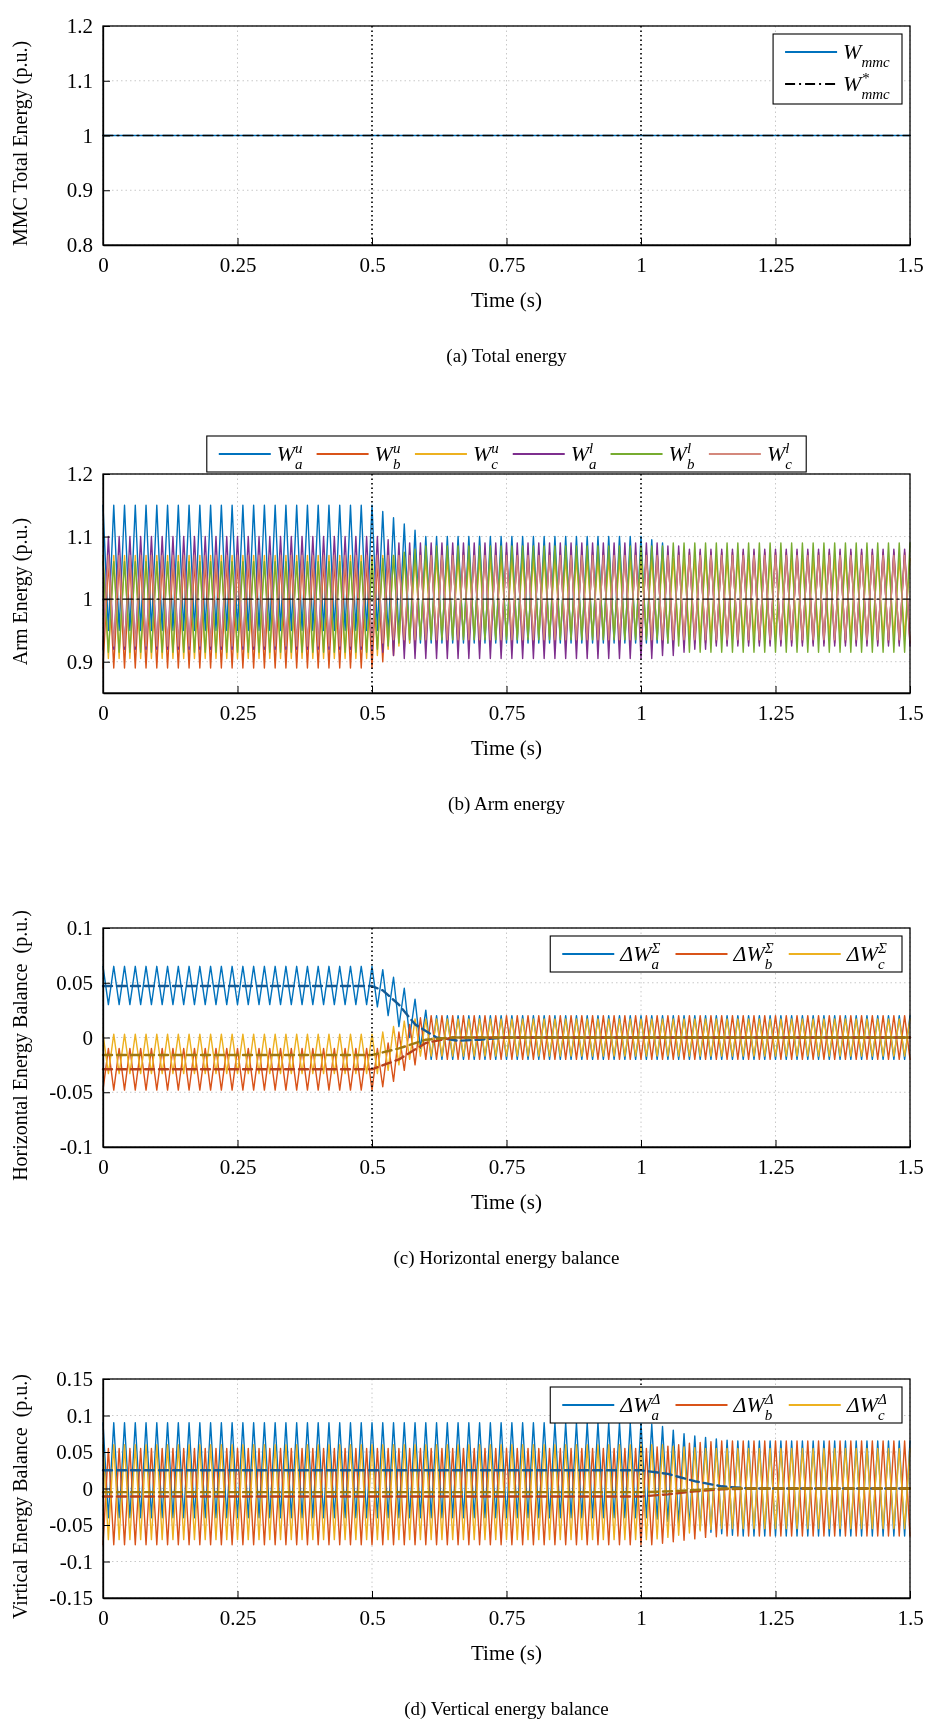  I want to click on legend-label: W$_{mmc}$, so click(866, 54).